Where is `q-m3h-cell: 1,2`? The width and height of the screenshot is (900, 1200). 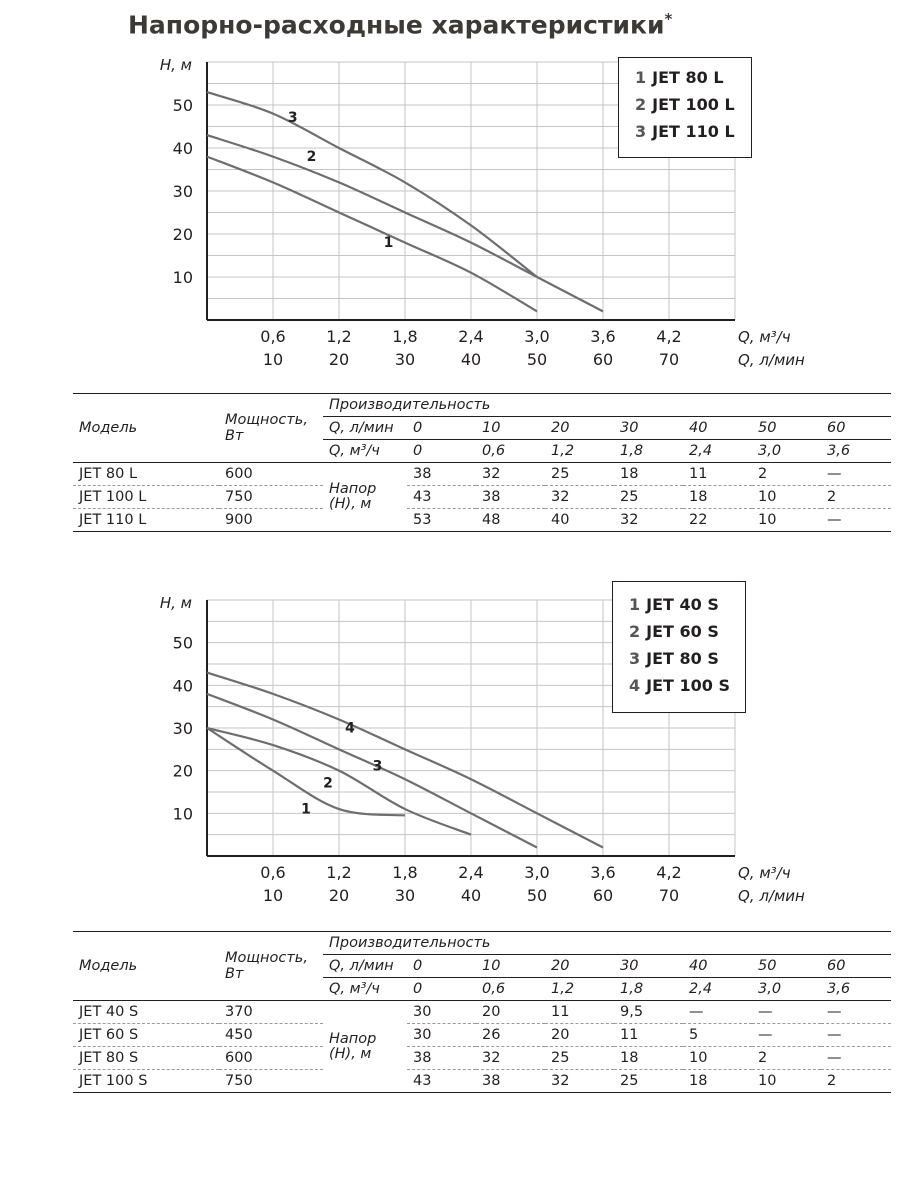 q-m3h-cell: 1,2 is located at coordinates (579, 451).